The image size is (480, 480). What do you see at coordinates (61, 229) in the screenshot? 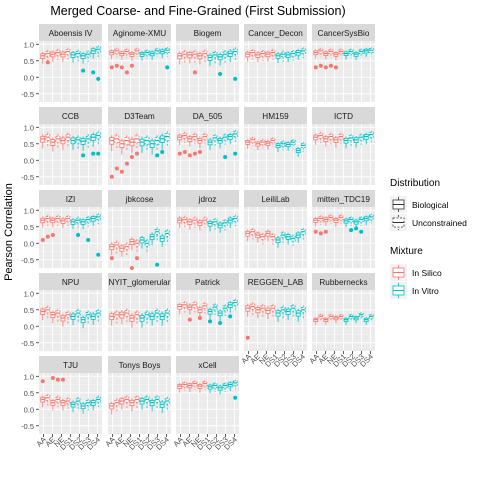
I see `facet-panel: IZI 1.0 0.5 0.0 -0.5` at bounding box center [61, 229].